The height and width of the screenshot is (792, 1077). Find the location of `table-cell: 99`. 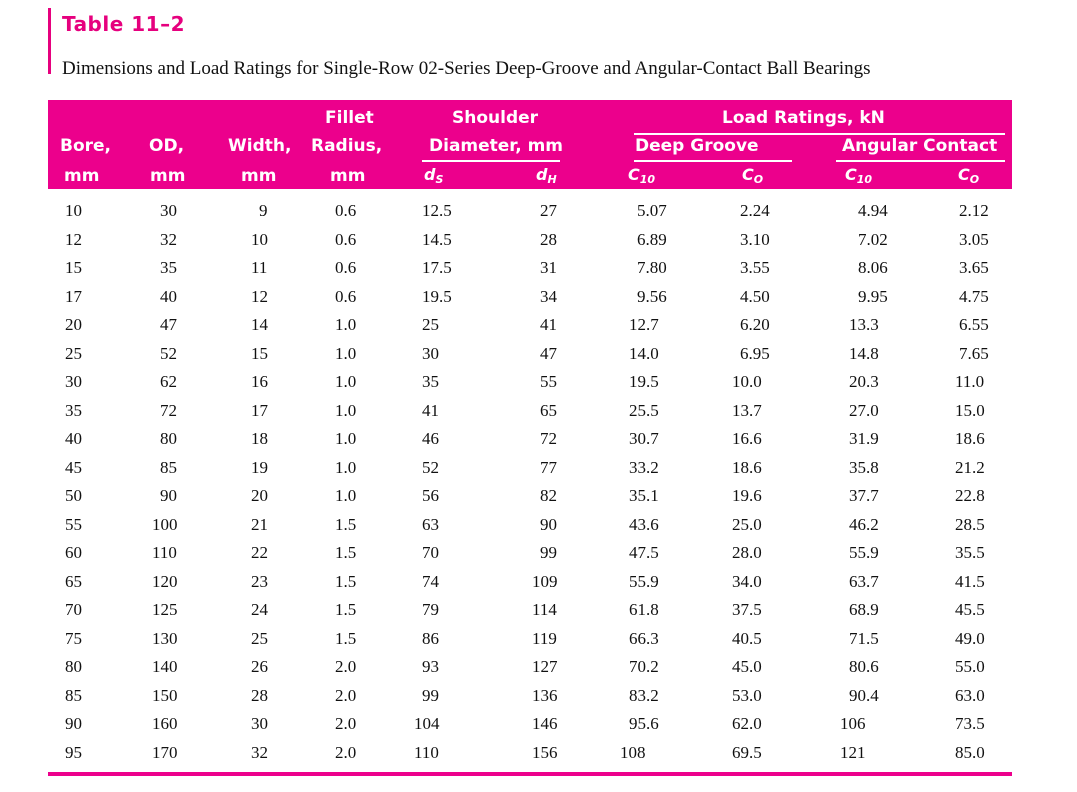

table-cell: 99 is located at coordinates (548, 552).